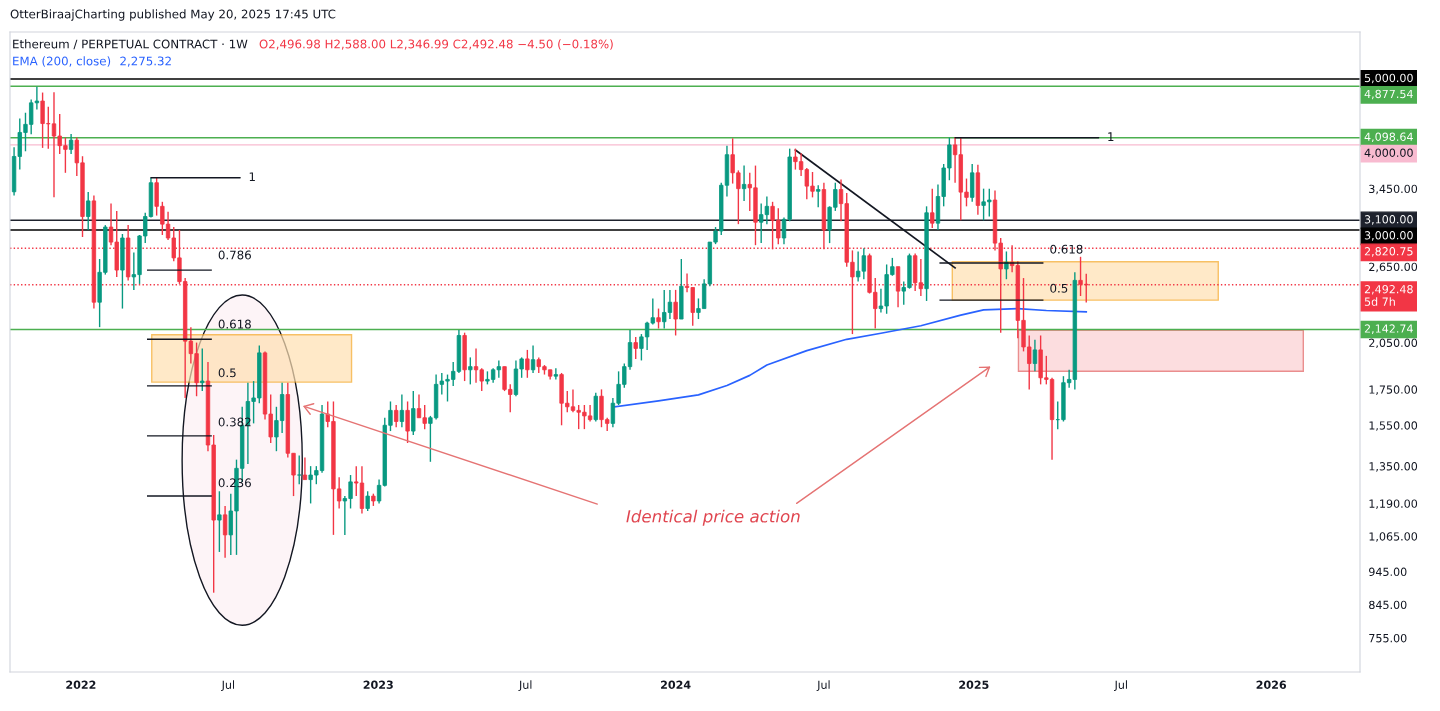  Describe the element at coordinates (1388, 252) in the screenshot. I see `ref-line-label: 2,820.75` at that location.